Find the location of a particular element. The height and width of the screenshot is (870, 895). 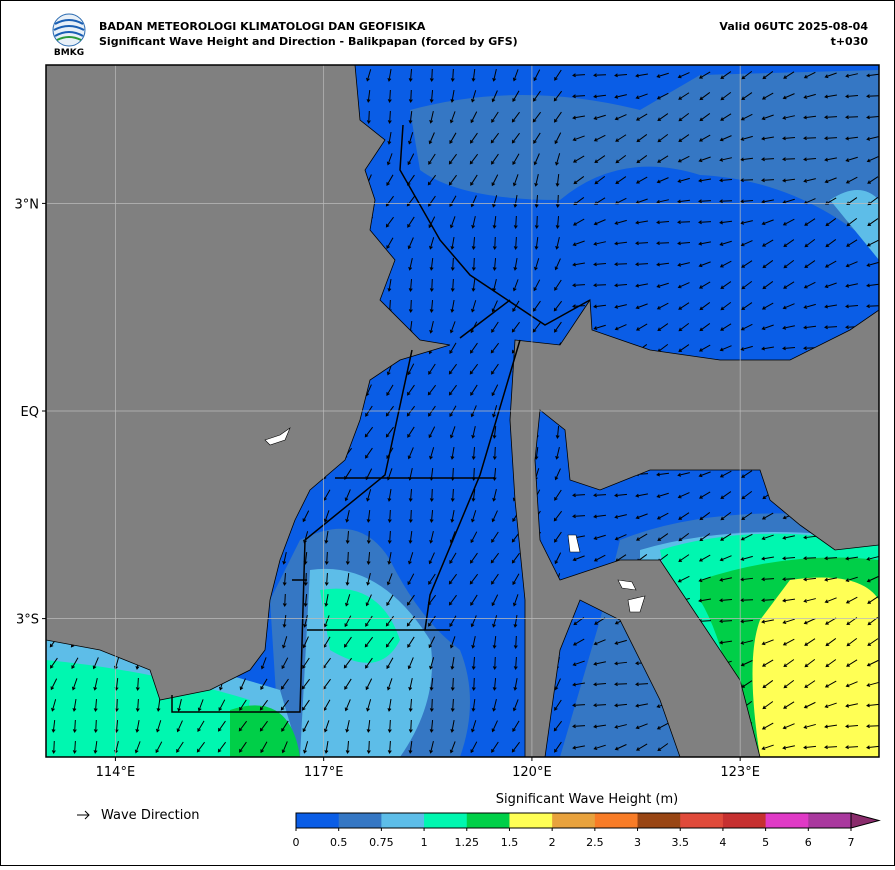

valid-time: Valid 06UTC 2025-08-04 is located at coordinates (793, 26).